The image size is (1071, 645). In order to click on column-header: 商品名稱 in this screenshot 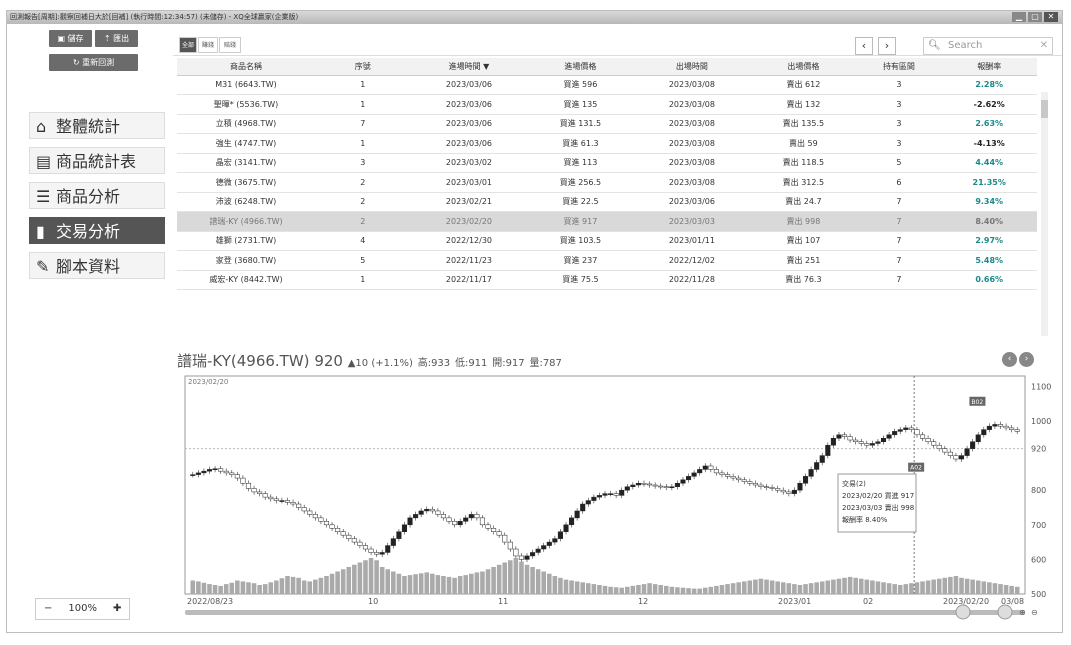, I will do `click(246, 67)`.